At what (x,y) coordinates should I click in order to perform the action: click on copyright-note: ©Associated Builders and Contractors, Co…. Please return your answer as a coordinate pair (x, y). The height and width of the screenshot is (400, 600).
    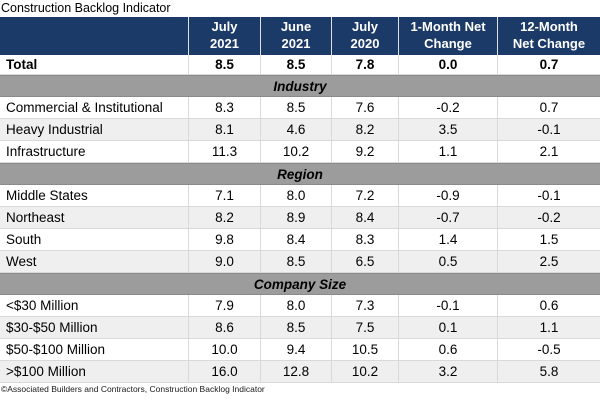
    Looking at the image, I should click on (133, 389).